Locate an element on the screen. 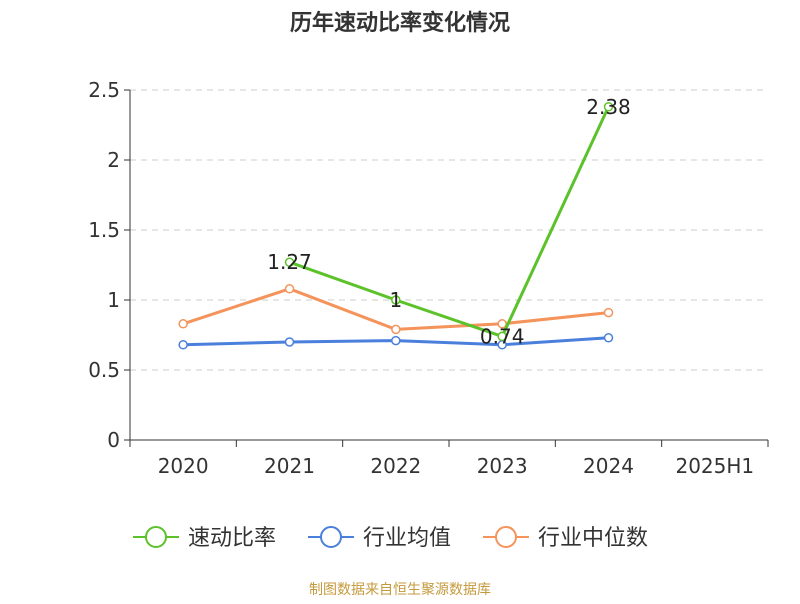 The width and height of the screenshot is (800, 604). data-label: 1.27 is located at coordinates (289, 262).